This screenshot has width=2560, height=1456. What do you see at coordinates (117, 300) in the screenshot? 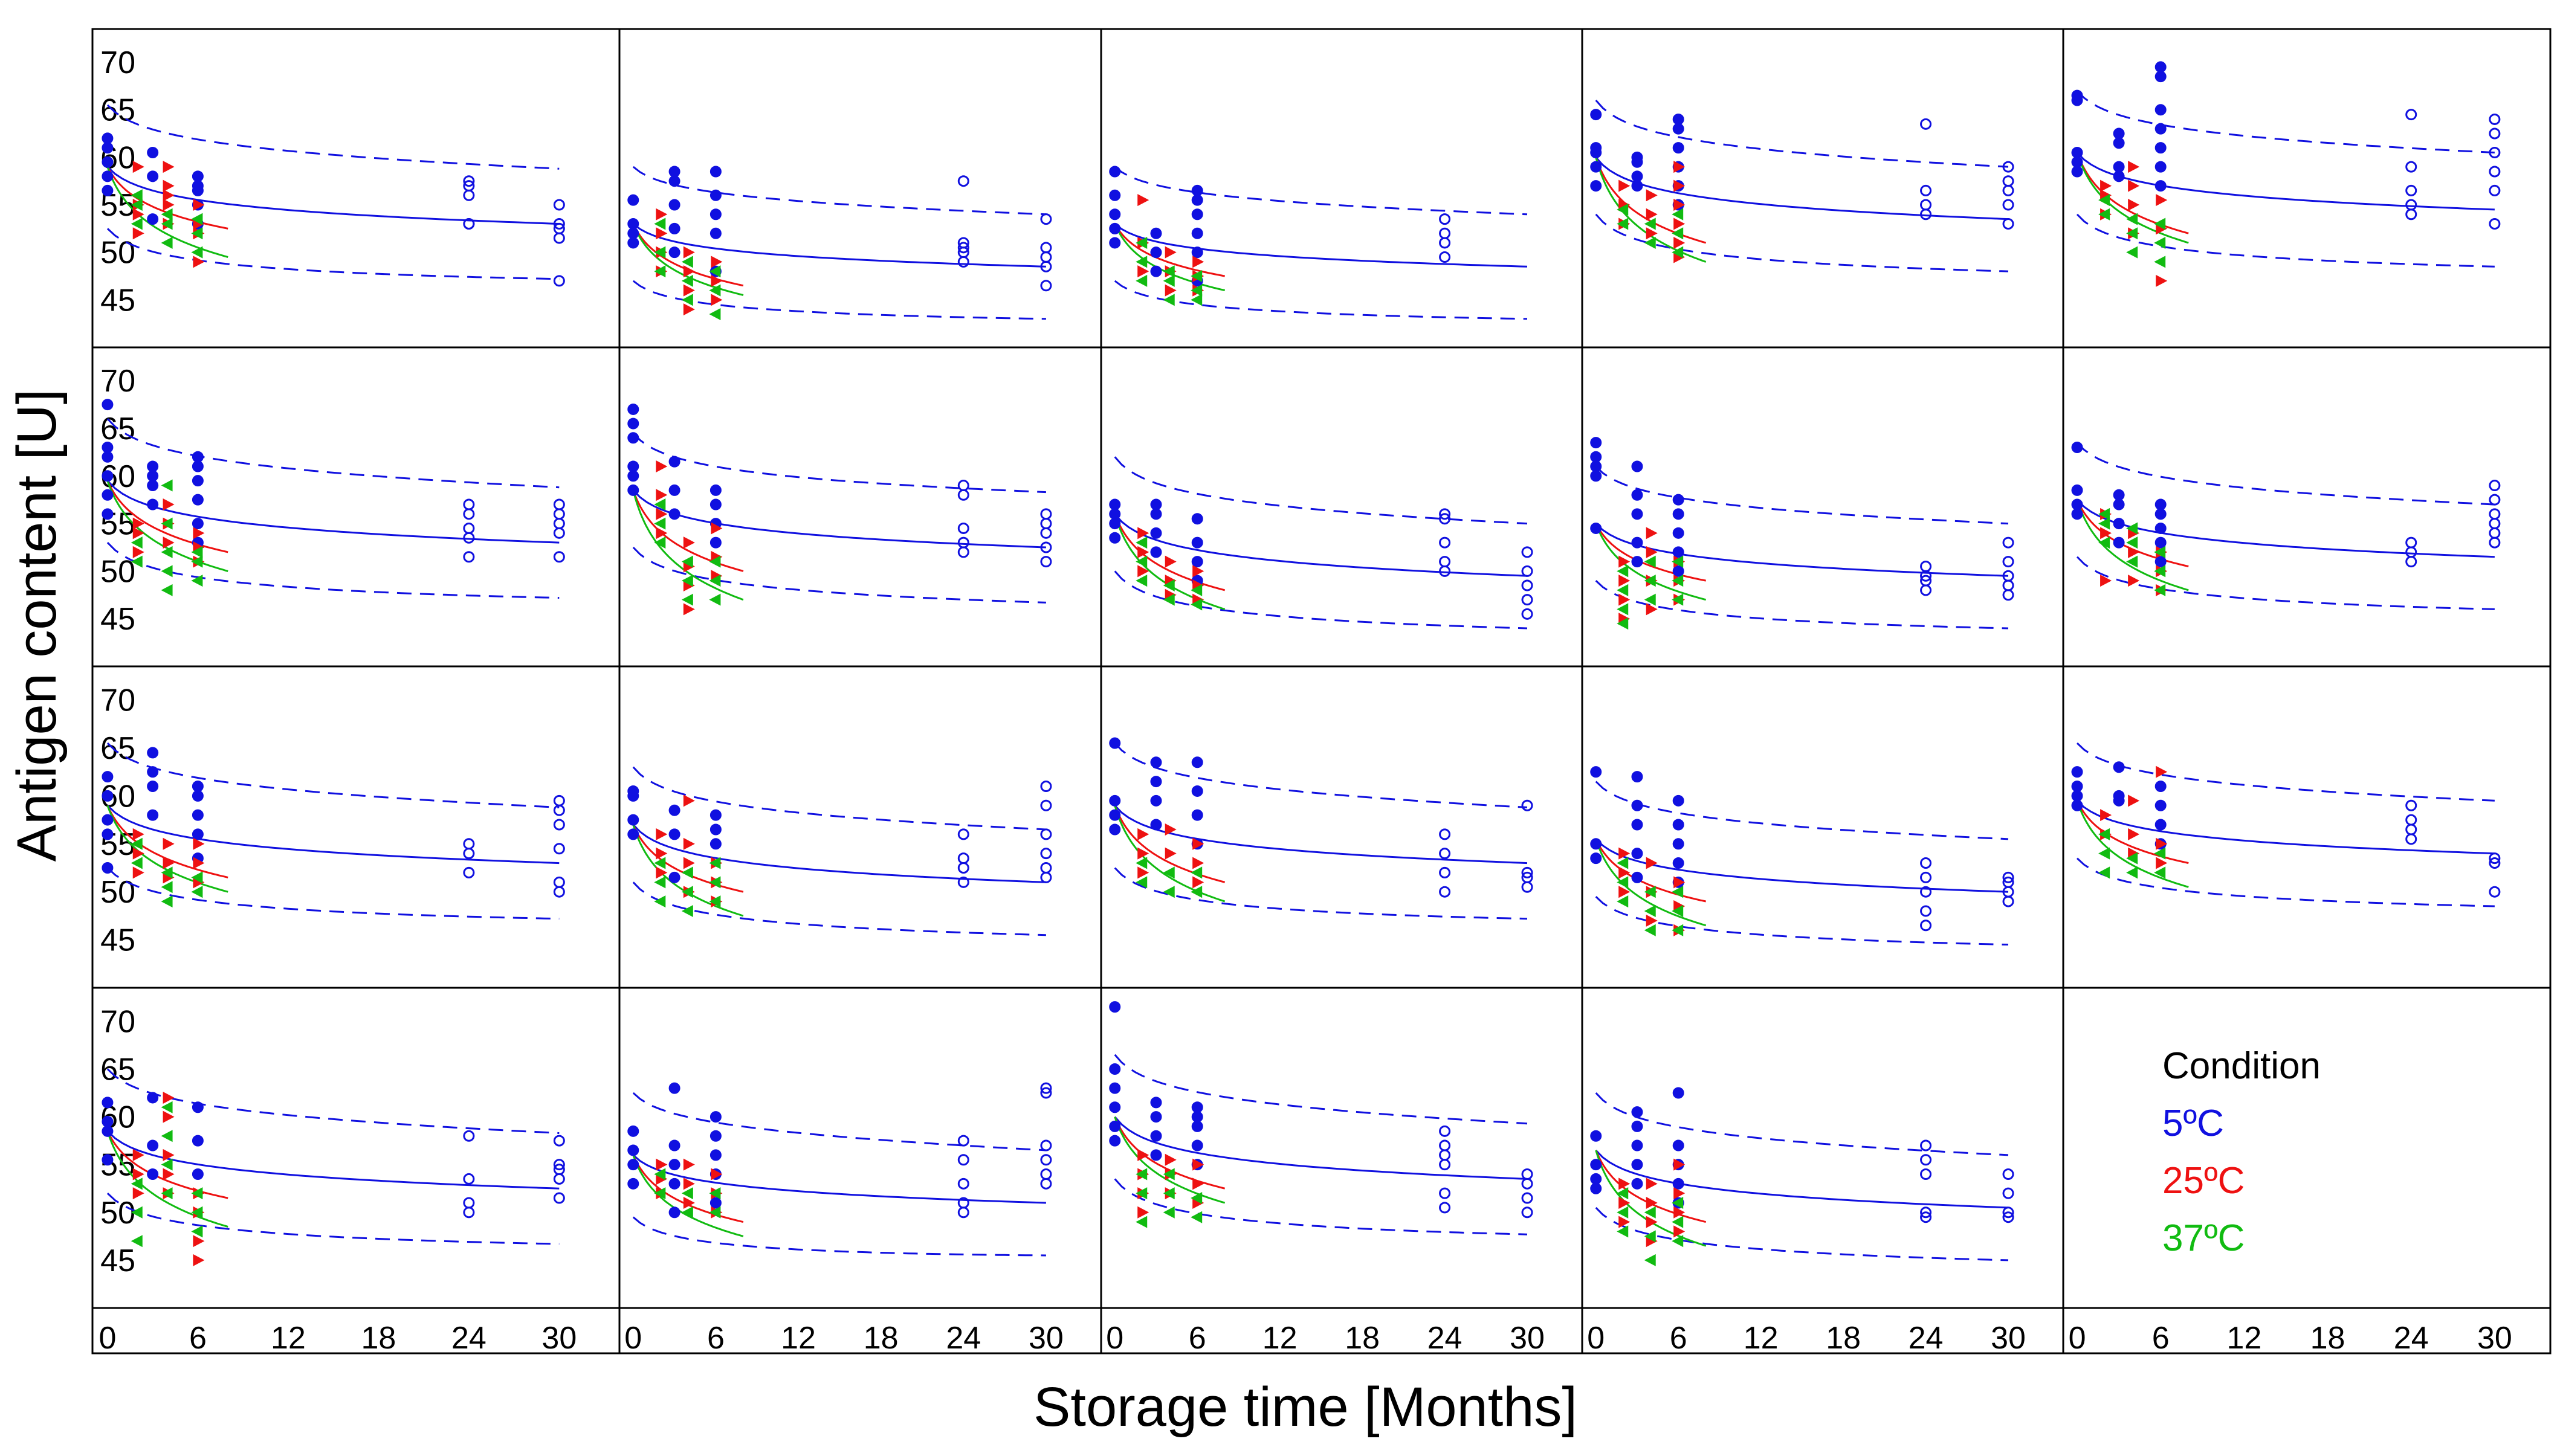
I see `y-tick-label: 45` at bounding box center [117, 300].